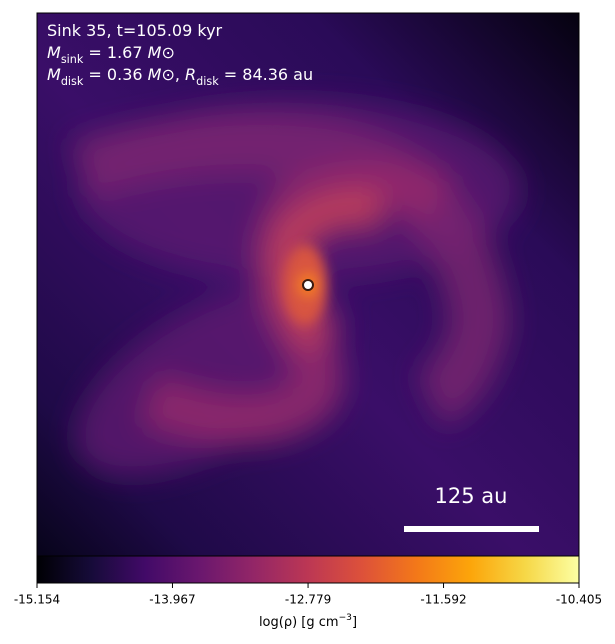  I want to click on colorbar, so click(308, 569).